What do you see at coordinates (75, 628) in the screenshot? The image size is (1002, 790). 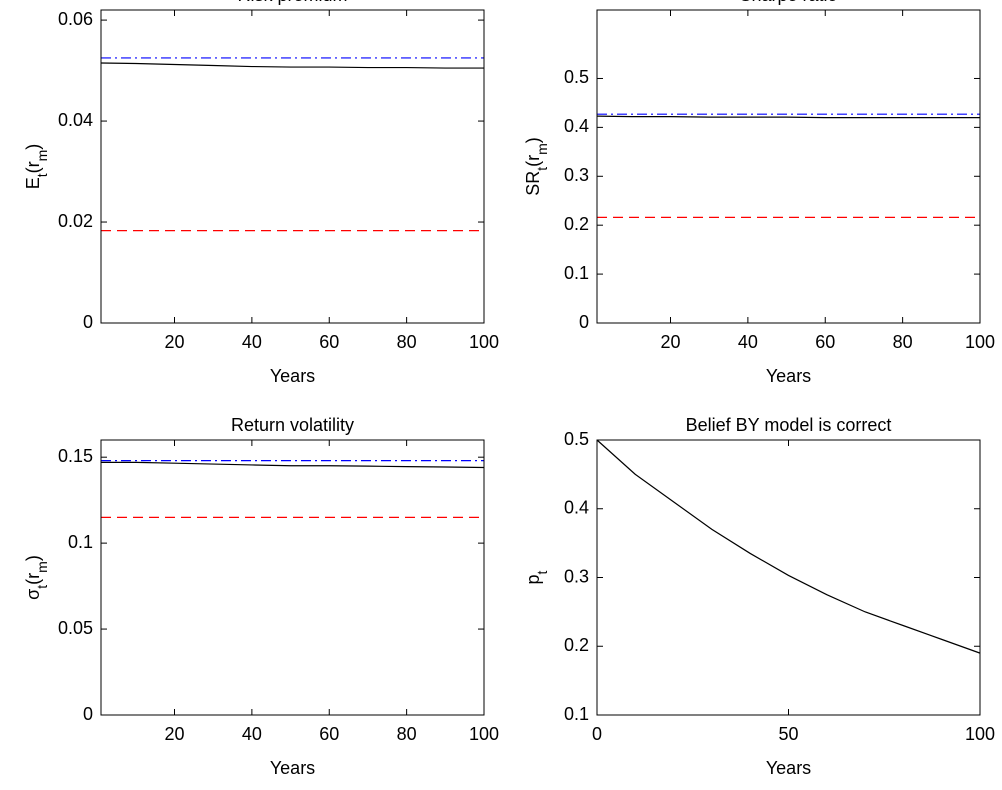 I see `y-tick-label: 0.05` at bounding box center [75, 628].